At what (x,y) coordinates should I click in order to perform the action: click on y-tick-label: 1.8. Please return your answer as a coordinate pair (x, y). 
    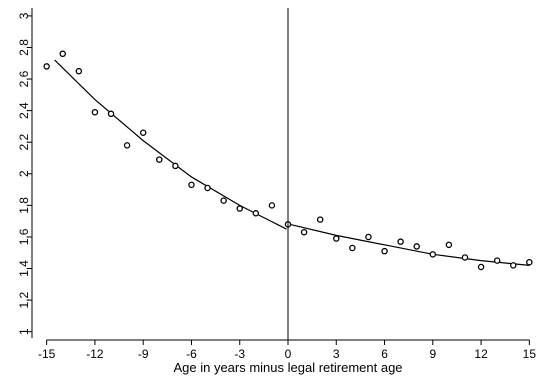
    Looking at the image, I should click on (24, 205).